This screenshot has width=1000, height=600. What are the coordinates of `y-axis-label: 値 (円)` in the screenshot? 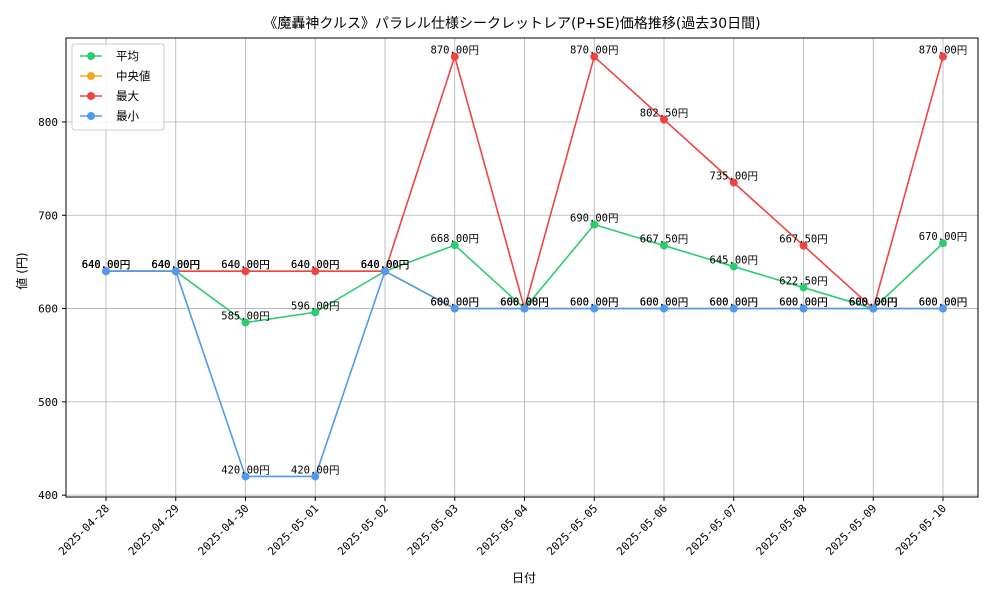 It's located at (21, 270).